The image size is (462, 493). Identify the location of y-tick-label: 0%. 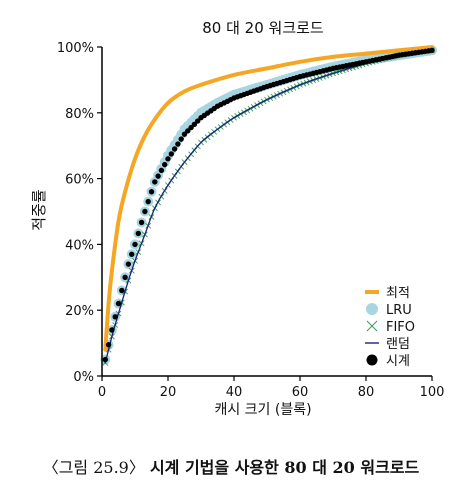
(83, 377).